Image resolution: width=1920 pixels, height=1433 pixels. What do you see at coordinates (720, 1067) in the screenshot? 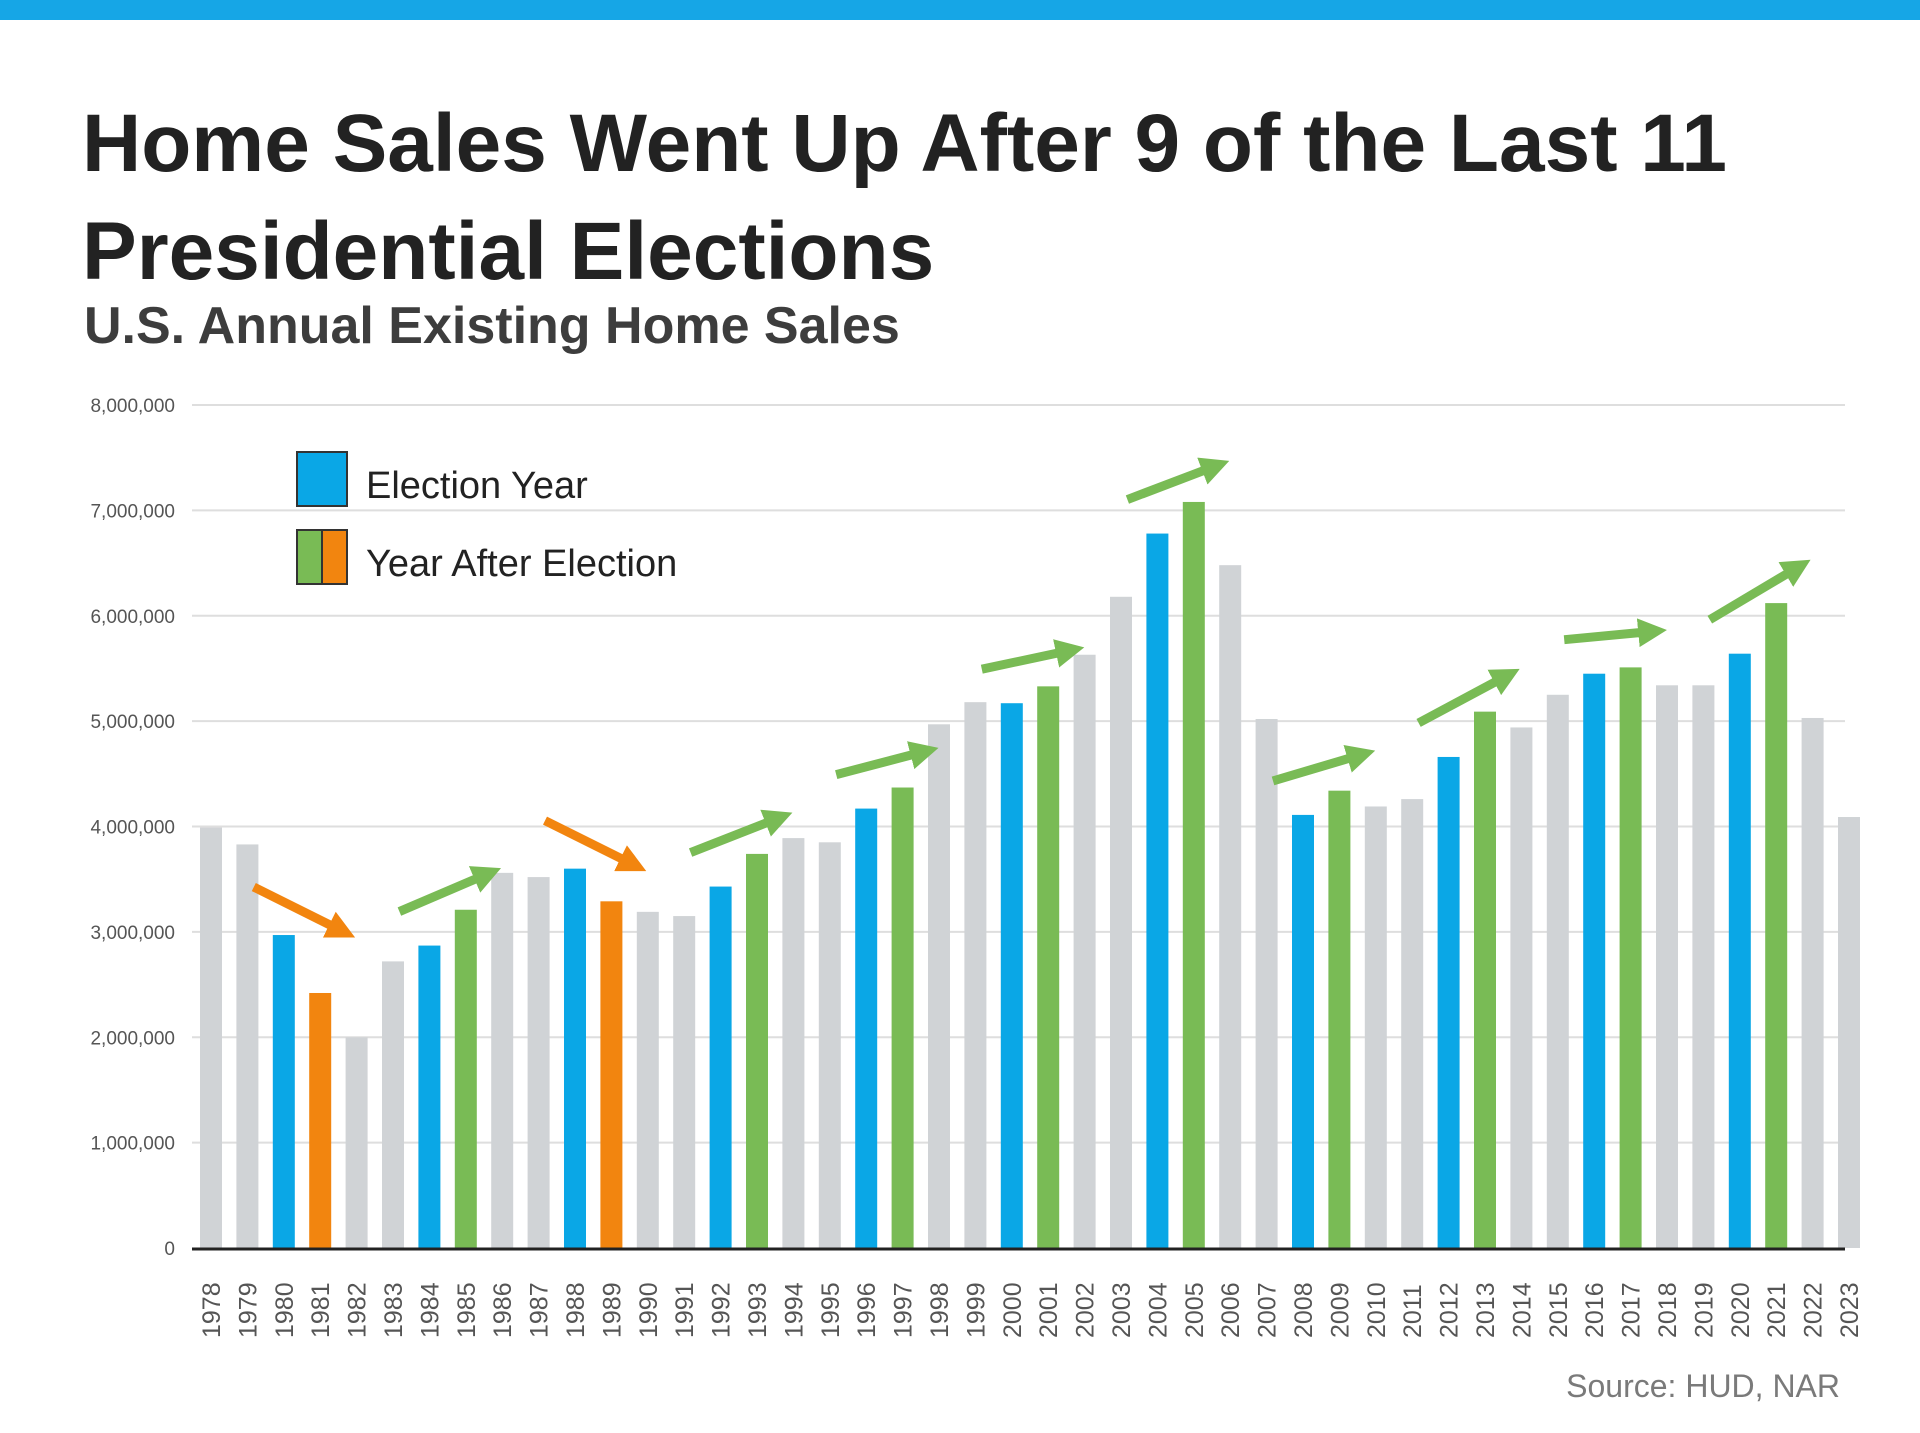
I see `bar-1992` at bounding box center [720, 1067].